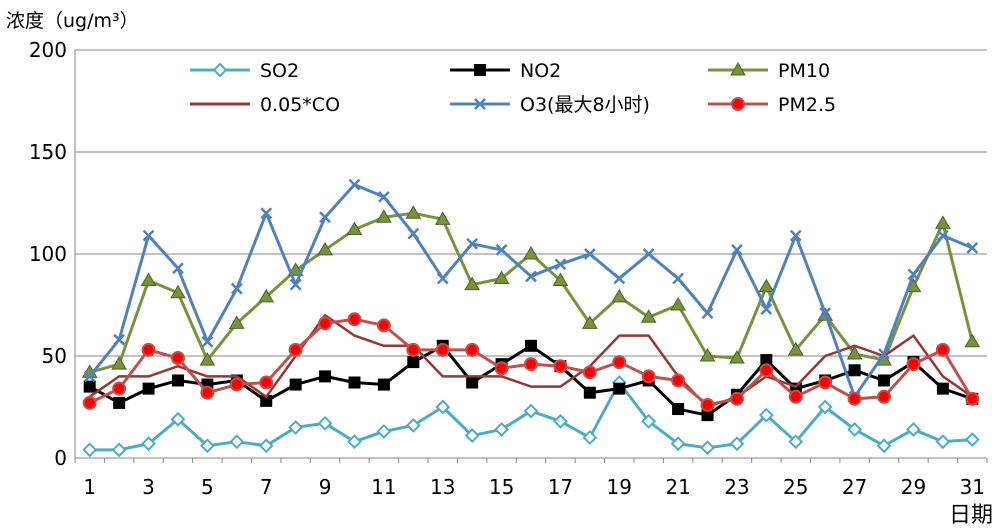  I want to click on x-tick-label: 29, so click(913, 487).